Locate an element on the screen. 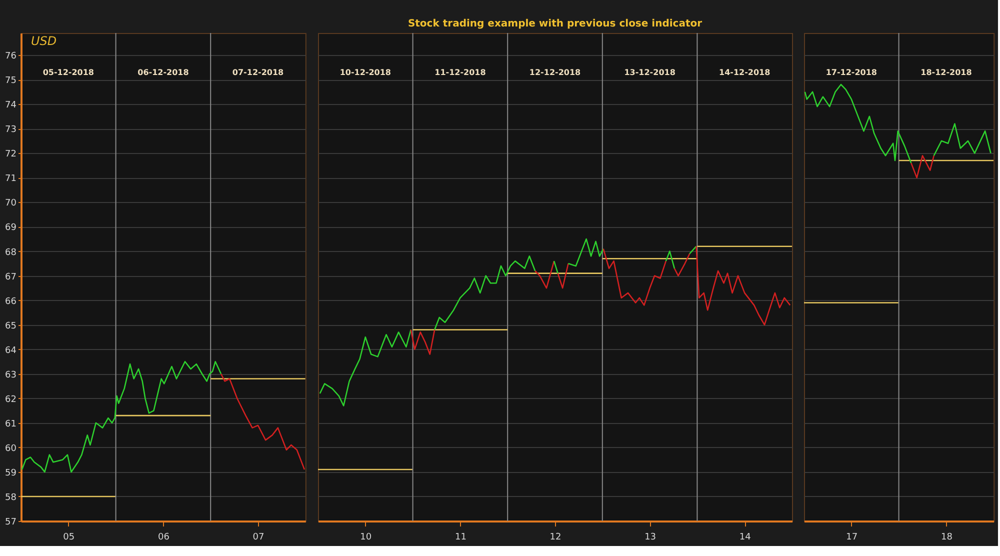 The image size is (1000, 556). y-tick-label: 71 is located at coordinates (10, 179).